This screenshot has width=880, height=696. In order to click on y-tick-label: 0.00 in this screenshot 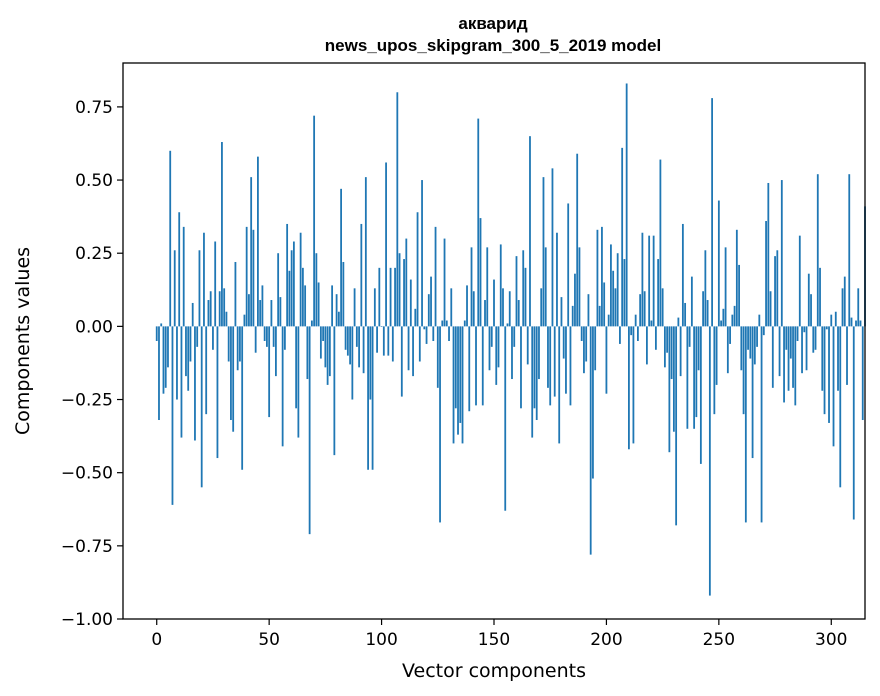, I will do `click(94, 327)`.